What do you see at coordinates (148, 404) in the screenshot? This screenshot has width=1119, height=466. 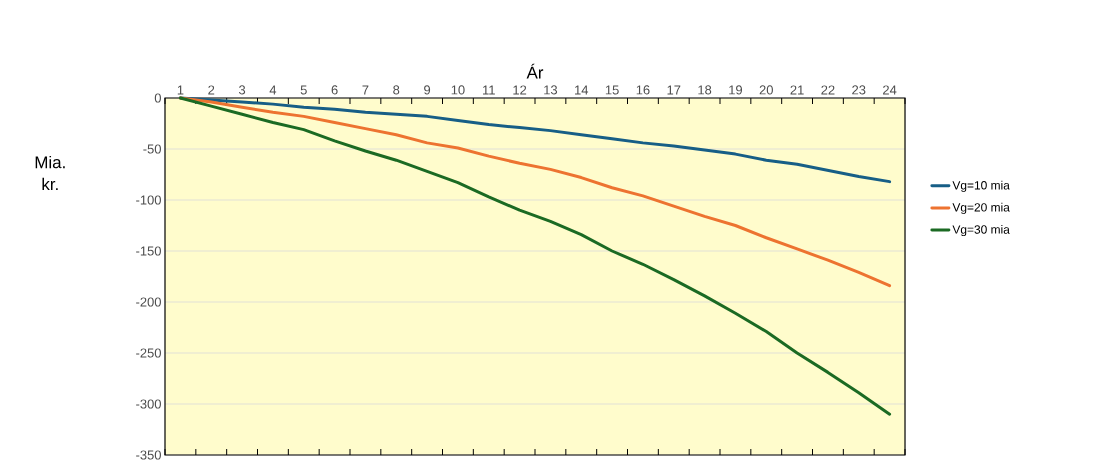 I see `y-tick-label: -300` at bounding box center [148, 404].